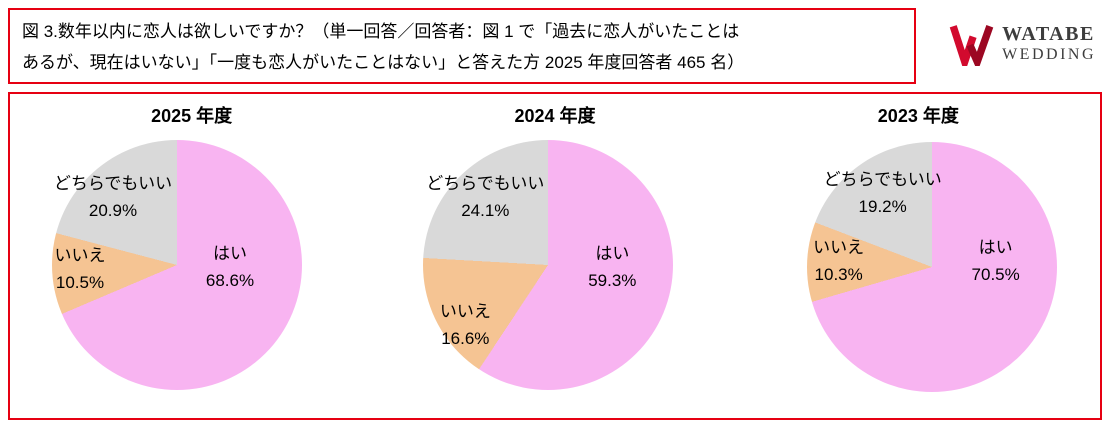 Image resolution: width=1110 pixels, height=427 pixels. Describe the element at coordinates (995, 274) in the screenshot. I see `pie-label-value: 70.5%` at that location.